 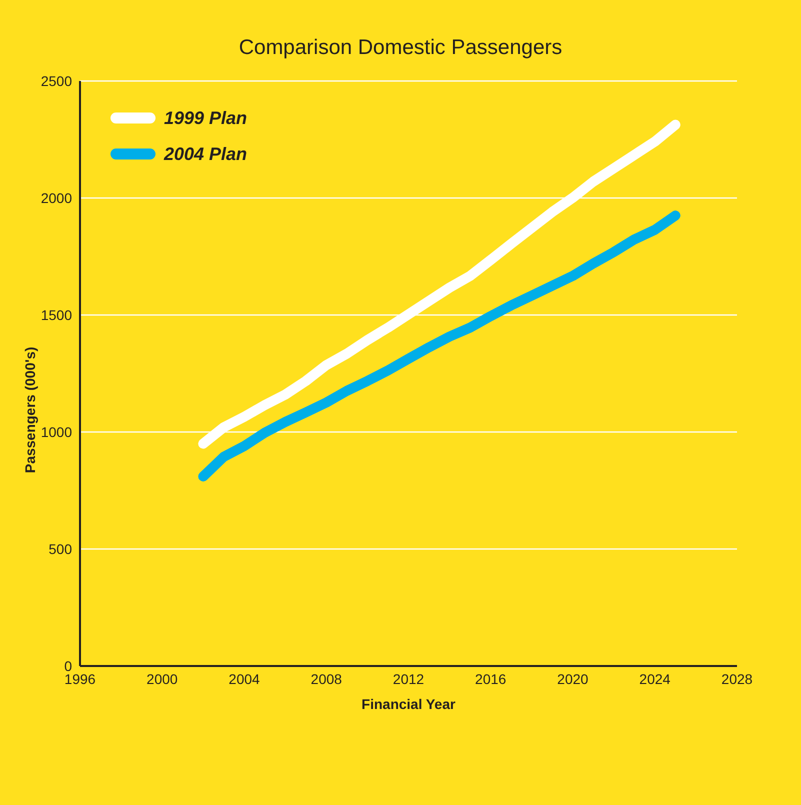 What do you see at coordinates (206, 154) in the screenshot?
I see `legend-label: 2004 Plan` at bounding box center [206, 154].